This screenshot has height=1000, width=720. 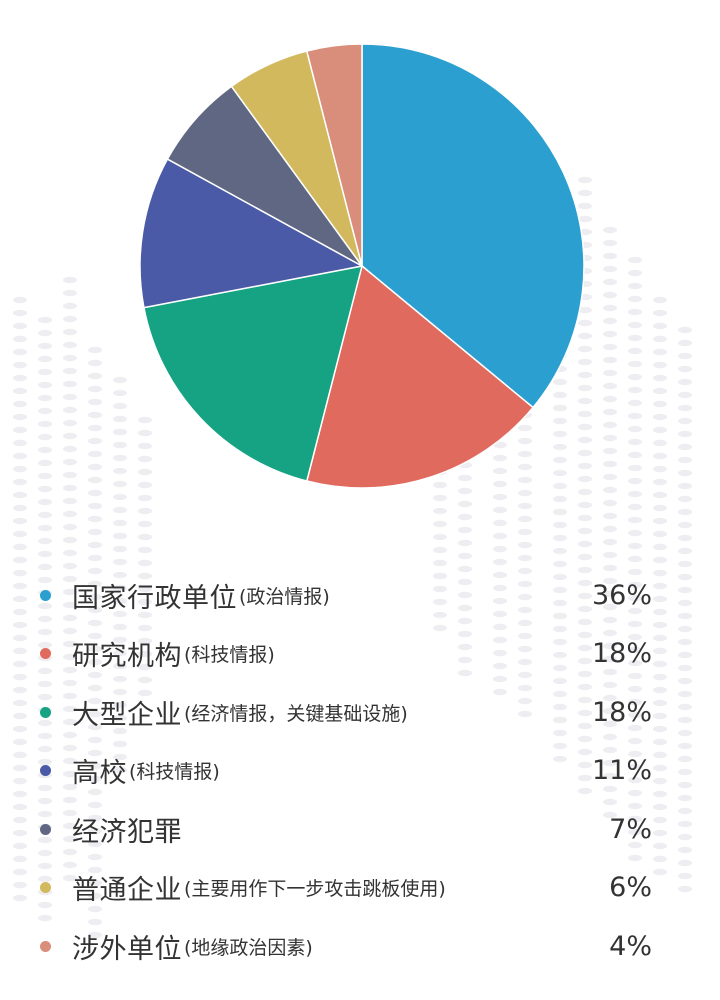 I want to click on legend-note: (政治情报), so click(x=284, y=596).